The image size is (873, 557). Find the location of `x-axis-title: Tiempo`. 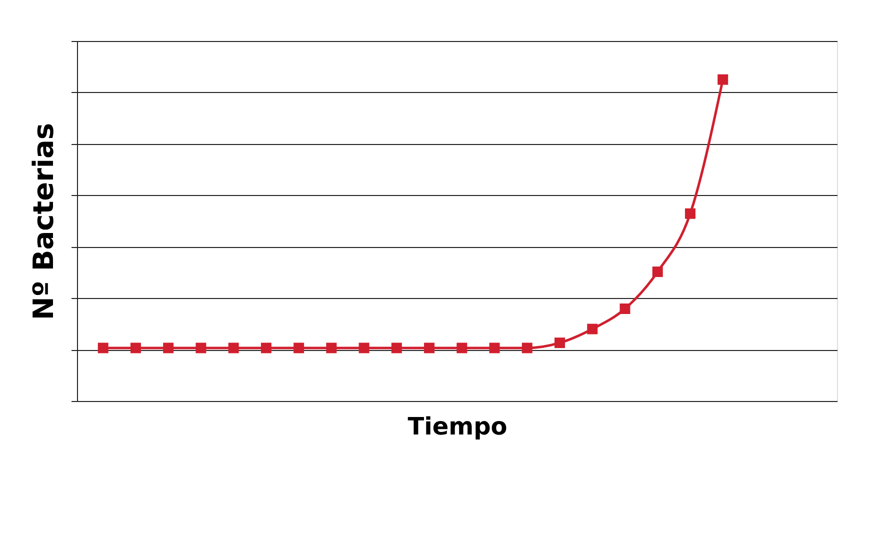

x-axis-title: Tiempo is located at coordinates (458, 426).